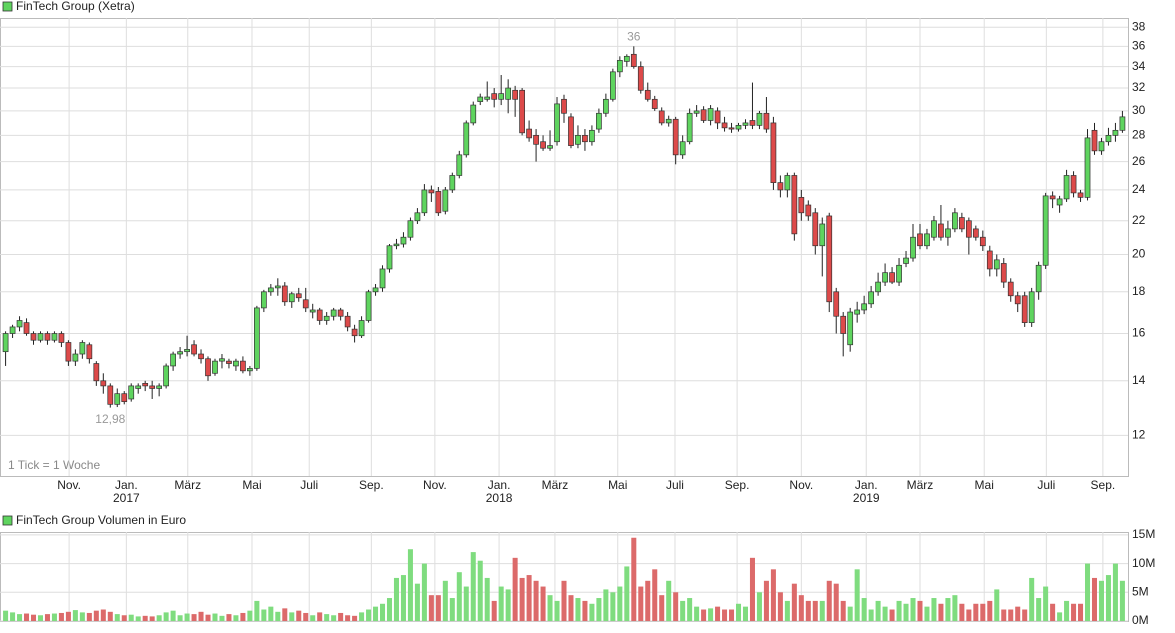 This screenshot has height=633, width=1175. I want to click on x-tick-label: Jan., so click(499, 485).